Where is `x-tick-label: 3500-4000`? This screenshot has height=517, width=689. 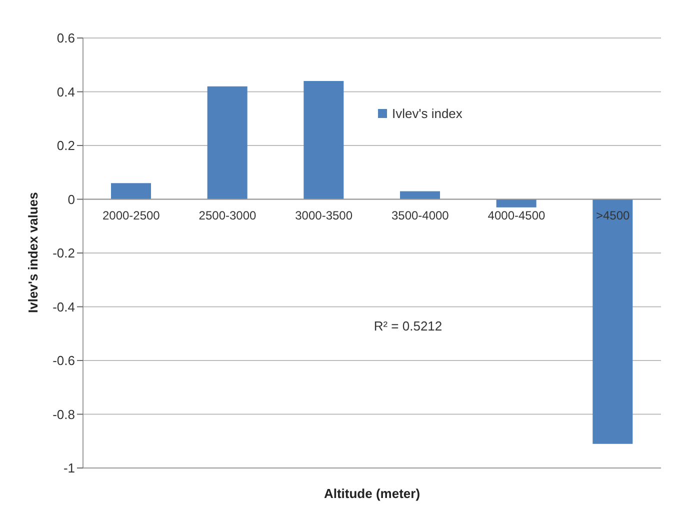 x-tick-label: 3500-4000 is located at coordinates (420, 215).